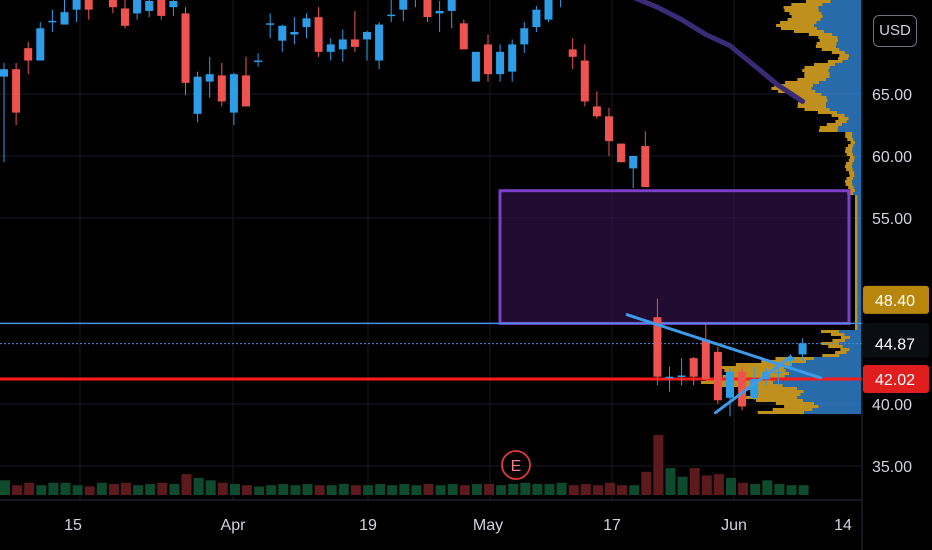 The width and height of the screenshot is (932, 550). Describe the element at coordinates (612, 525) in the screenshot. I see `time-tick-label: 17` at that location.